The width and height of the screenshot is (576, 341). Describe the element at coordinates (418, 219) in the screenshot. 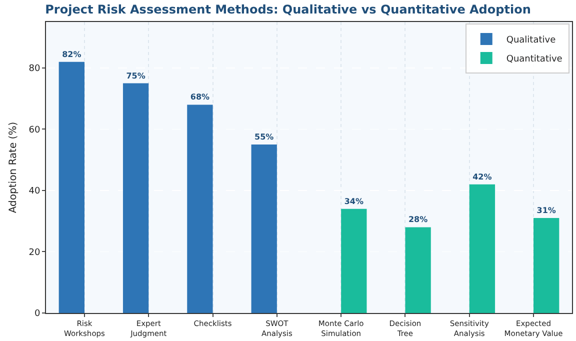

I see `data-label: 28%` at that location.